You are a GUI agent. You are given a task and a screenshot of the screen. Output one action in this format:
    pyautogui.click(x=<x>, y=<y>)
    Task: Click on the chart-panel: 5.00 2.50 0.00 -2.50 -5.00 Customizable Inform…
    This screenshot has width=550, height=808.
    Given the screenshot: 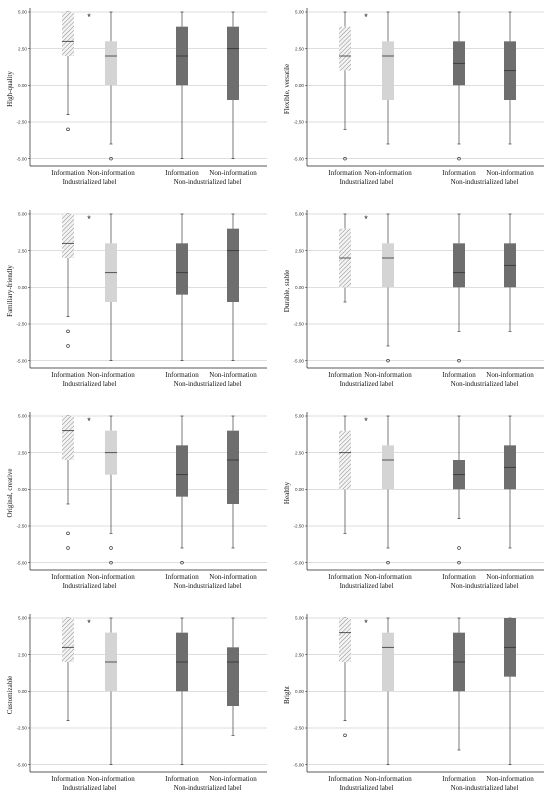 What is the action you would take?
    pyautogui.click(x=136, y=708)
    